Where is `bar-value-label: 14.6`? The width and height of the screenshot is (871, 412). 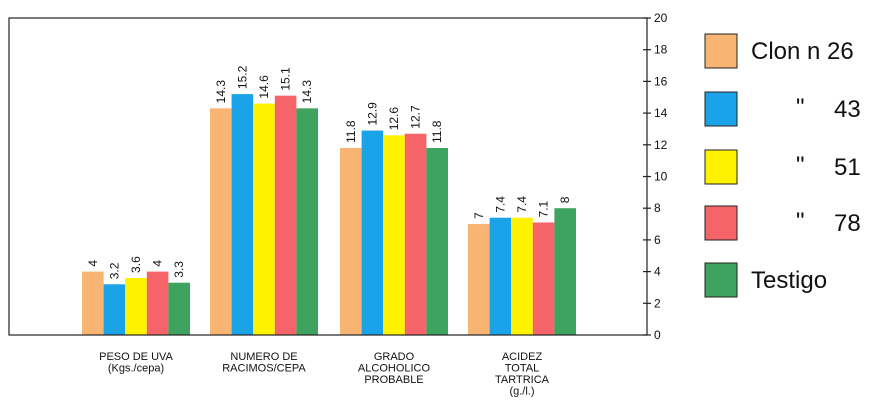
bar-value-label: 14.6 is located at coordinates (264, 87).